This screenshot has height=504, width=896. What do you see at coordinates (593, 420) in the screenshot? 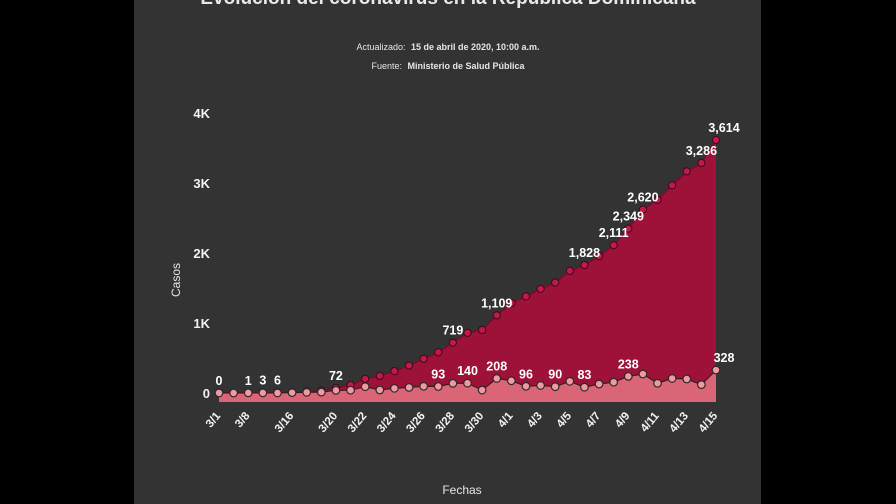
I see `x-tick-label: 4/7` at bounding box center [593, 420].